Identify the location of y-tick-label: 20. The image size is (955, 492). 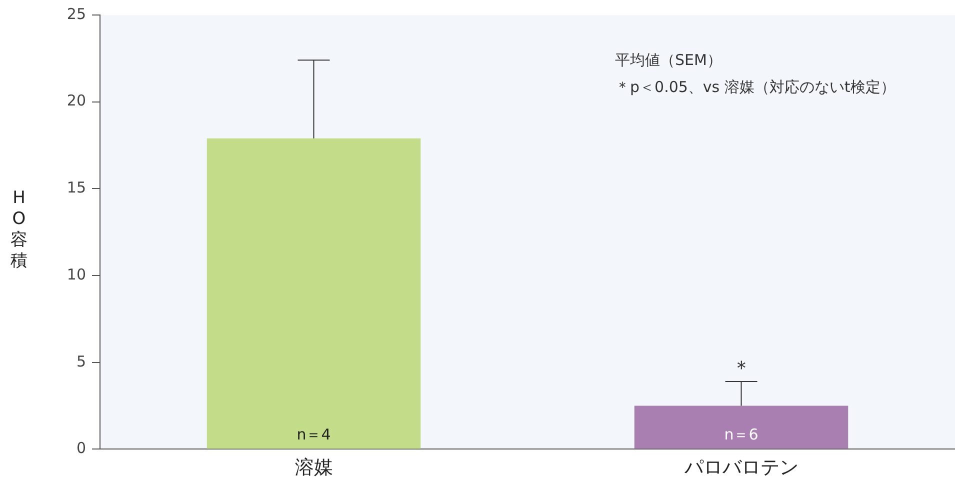
(76, 101).